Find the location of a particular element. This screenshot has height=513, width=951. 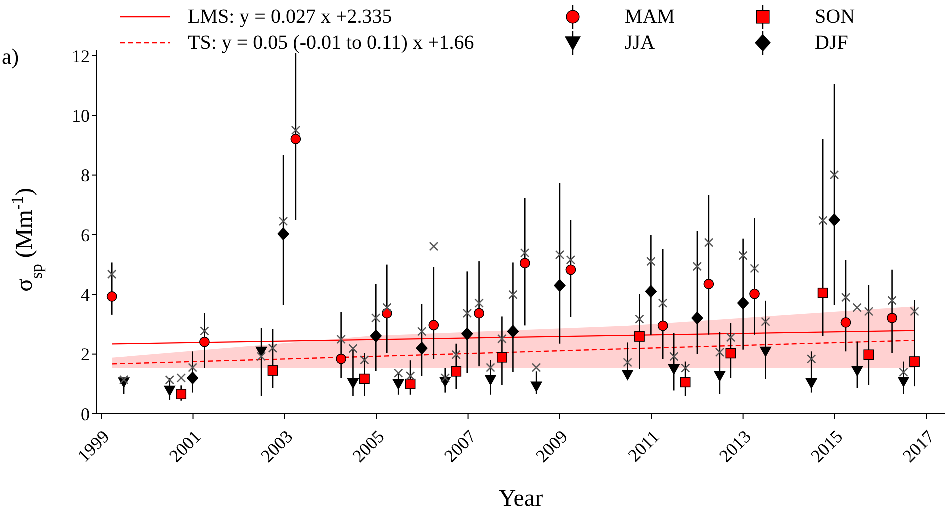

legend-label: MAM is located at coordinates (650, 17).